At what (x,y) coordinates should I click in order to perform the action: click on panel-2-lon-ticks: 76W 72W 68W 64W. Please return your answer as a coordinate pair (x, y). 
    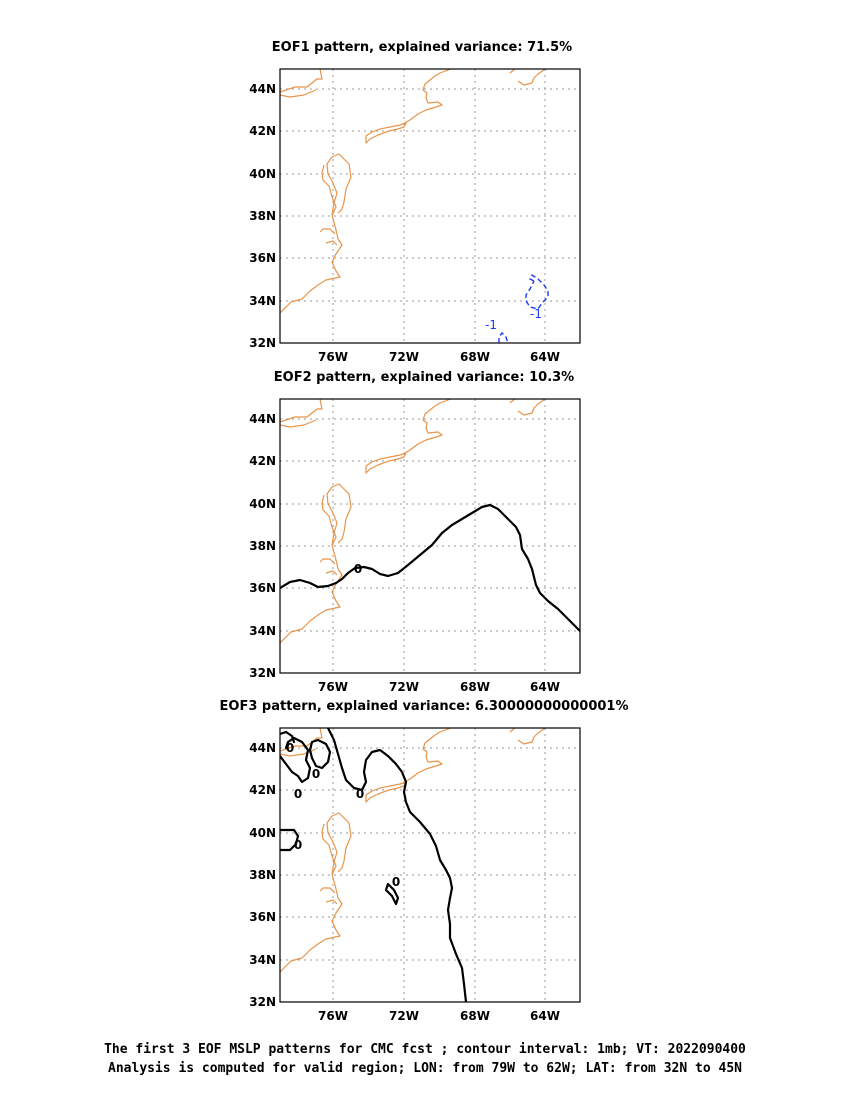
    Looking at the image, I should click on (439, 687).